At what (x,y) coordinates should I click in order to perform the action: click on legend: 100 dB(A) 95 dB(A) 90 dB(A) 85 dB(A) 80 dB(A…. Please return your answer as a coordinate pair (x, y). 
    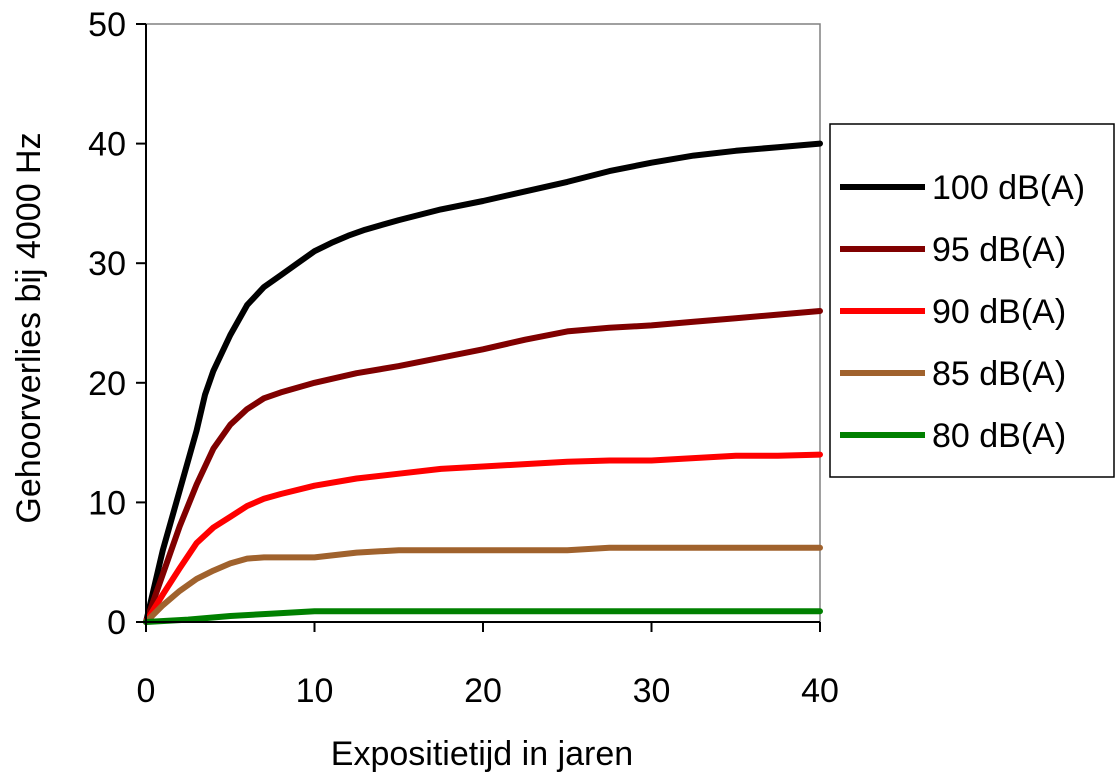
    Looking at the image, I should click on (972, 300).